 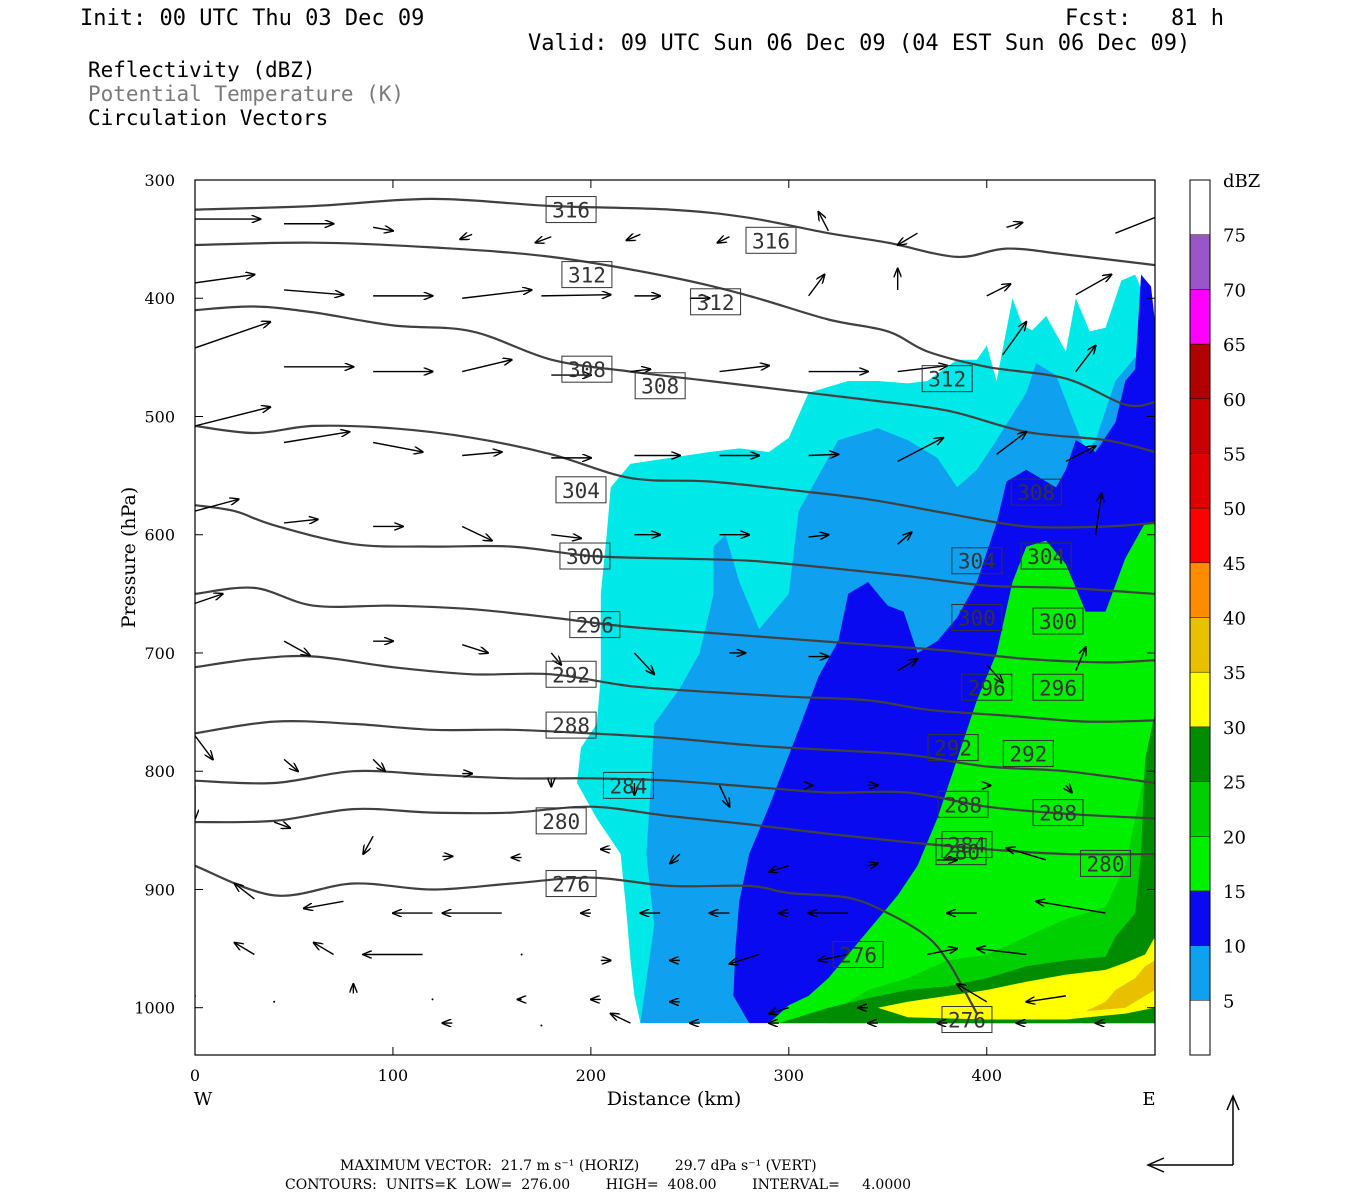 I want to click on colorbar-label-30: 30, so click(x=1234, y=728).